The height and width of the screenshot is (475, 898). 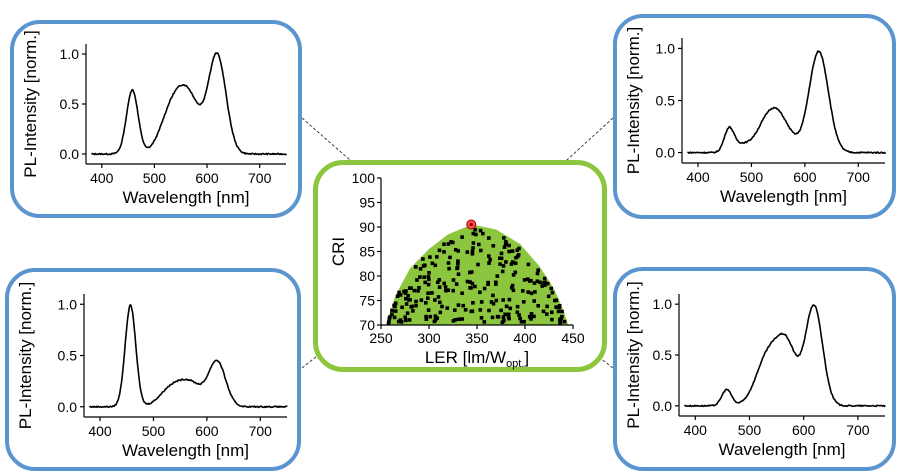 What do you see at coordinates (367, 227) in the screenshot?
I see `y-tick-label: 90` at bounding box center [367, 227].